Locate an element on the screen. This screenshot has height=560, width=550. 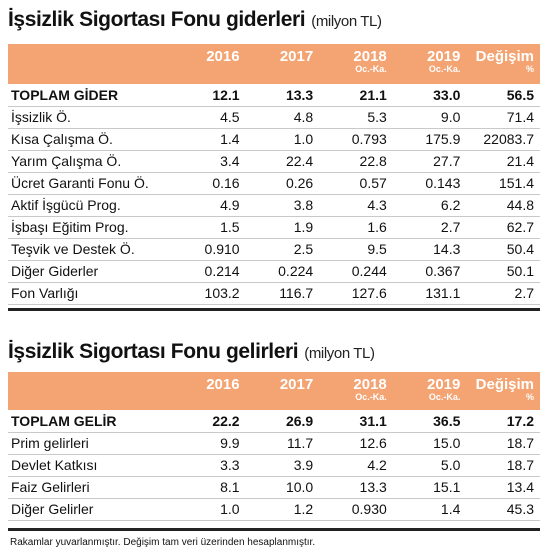
income-header-cell: 2019 Oc.-Ka. is located at coordinates (430, 391).